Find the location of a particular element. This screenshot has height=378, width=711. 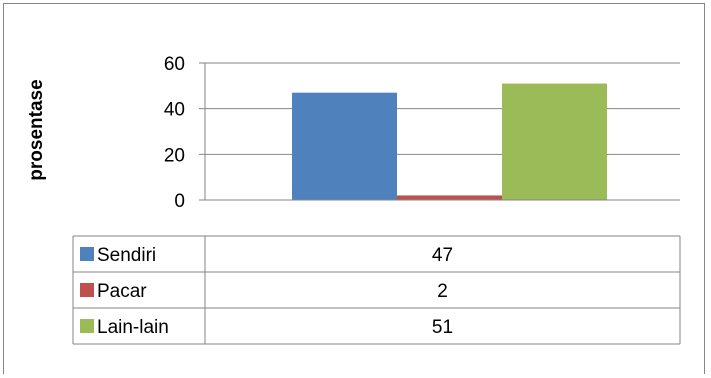

table-value: 47 is located at coordinates (442, 255).